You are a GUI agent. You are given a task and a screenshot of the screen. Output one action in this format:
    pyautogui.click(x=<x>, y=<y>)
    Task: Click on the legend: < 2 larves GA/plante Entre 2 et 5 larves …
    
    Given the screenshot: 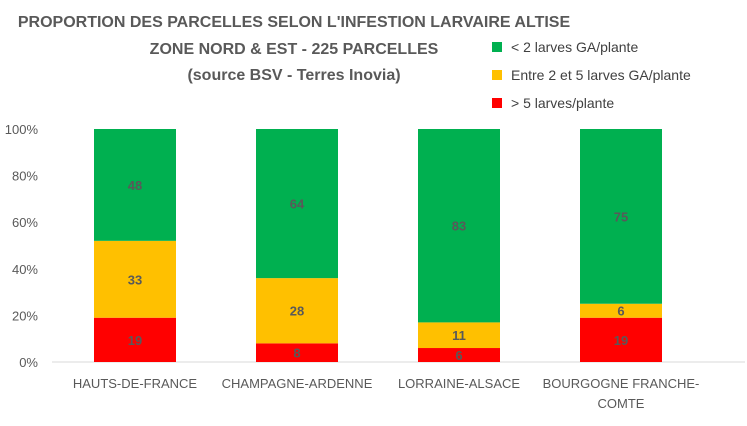 What is the action you would take?
    pyautogui.click(x=591, y=75)
    